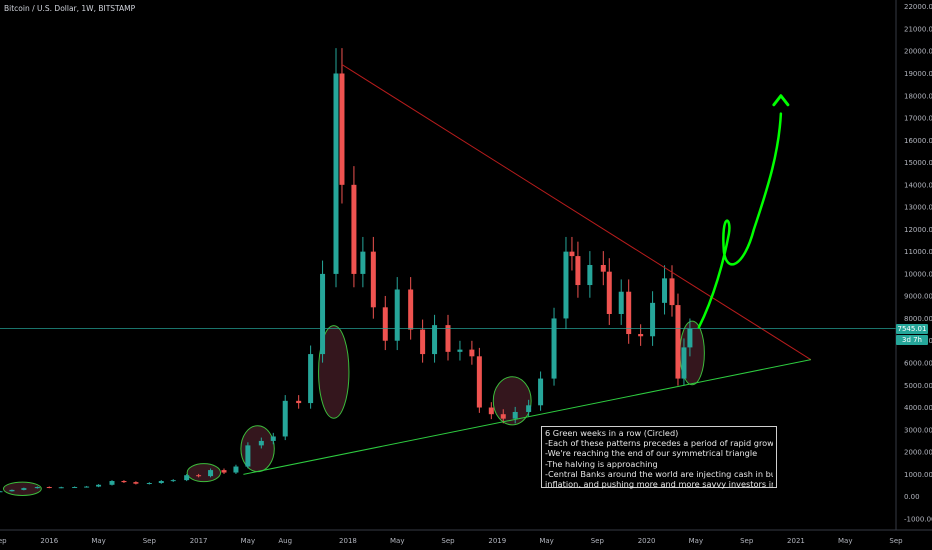  I want to click on x-tick-label: 2019, so click(497, 541).